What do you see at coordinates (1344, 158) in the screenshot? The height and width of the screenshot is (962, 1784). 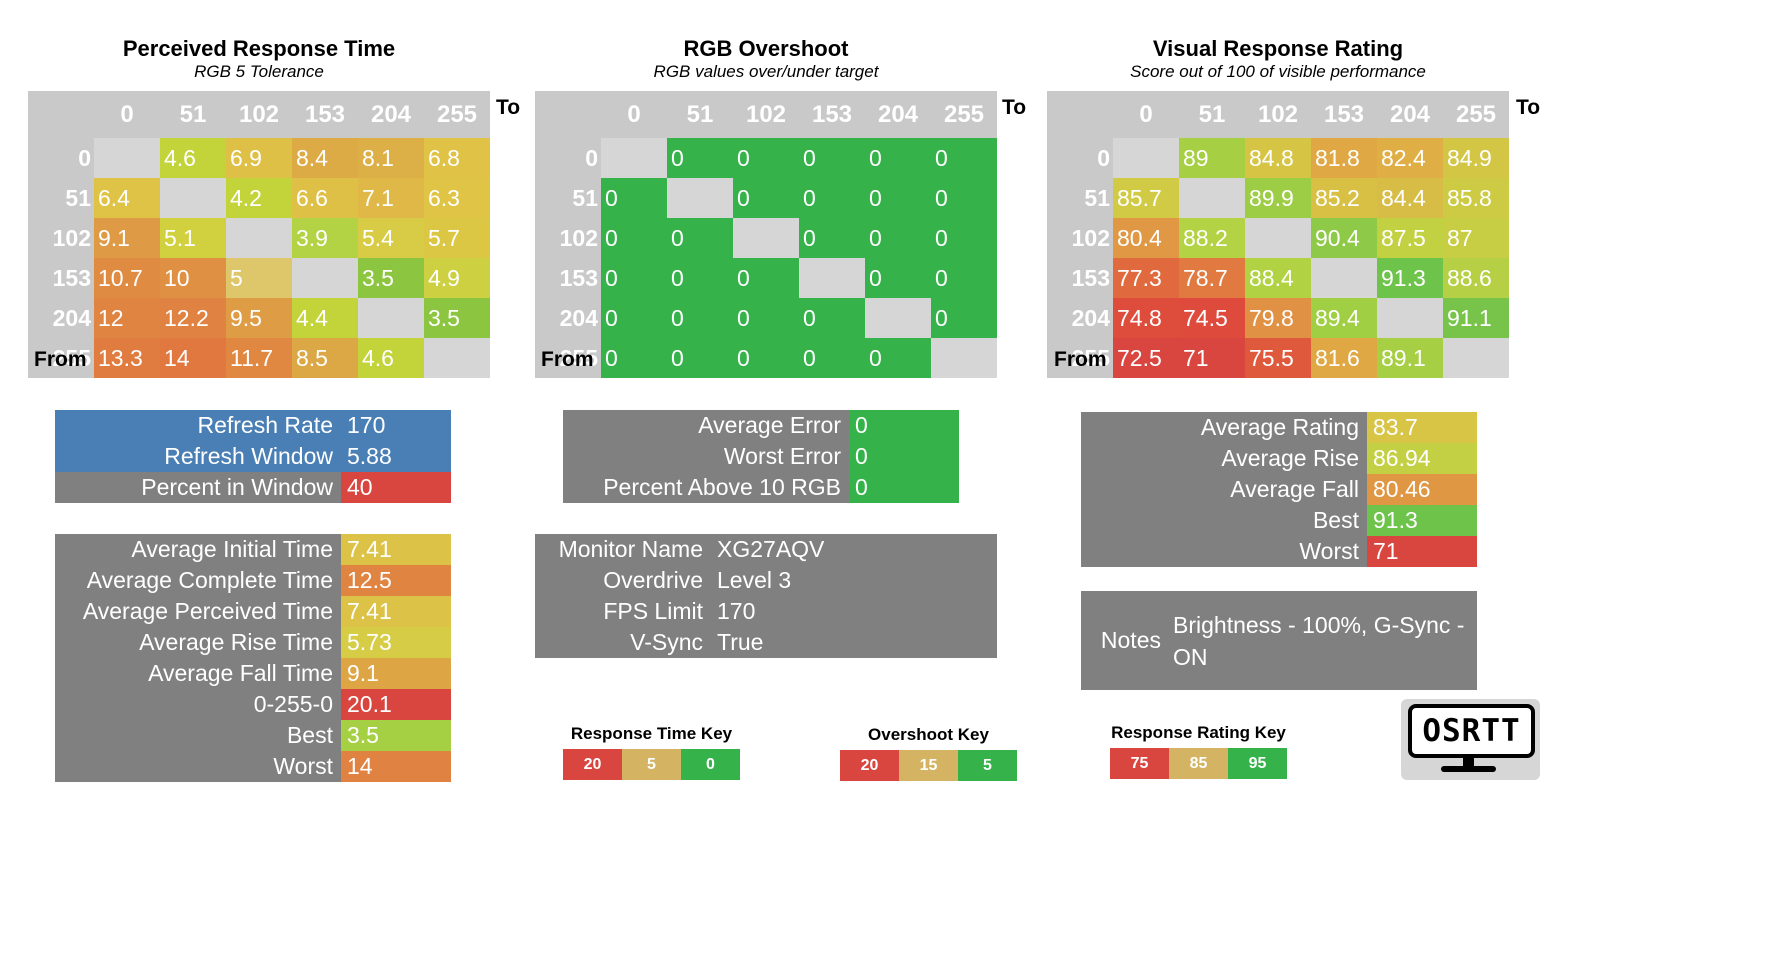 I see `heatmap-cell: 81.8` at bounding box center [1344, 158].